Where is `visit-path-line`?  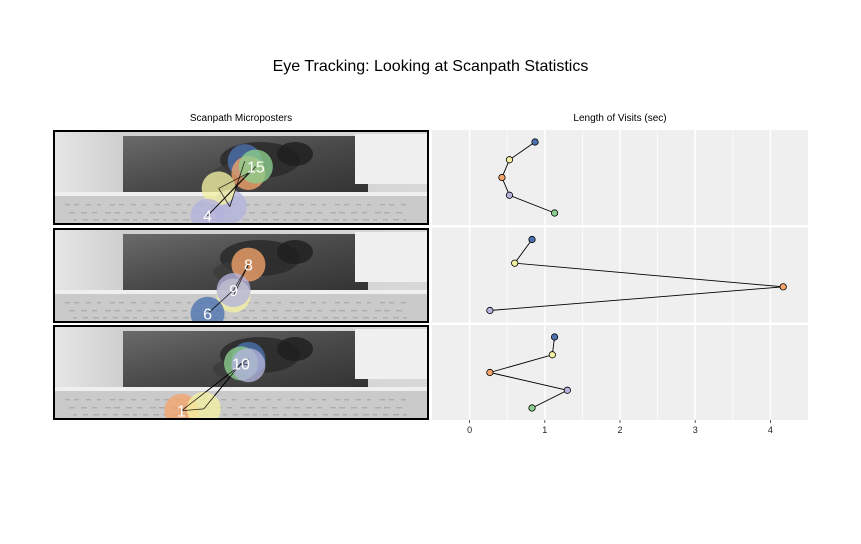 visit-path-line is located at coordinates (636, 275).